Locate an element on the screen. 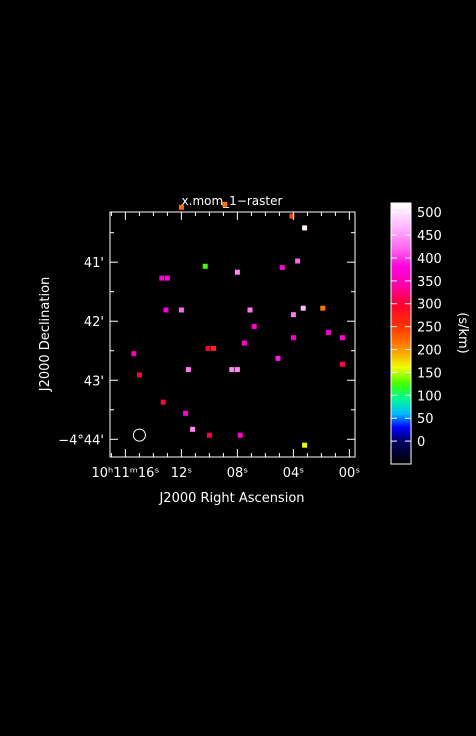 The height and width of the screenshot is (736, 476). colorbar-tick-label: 100 is located at coordinates (429, 396).